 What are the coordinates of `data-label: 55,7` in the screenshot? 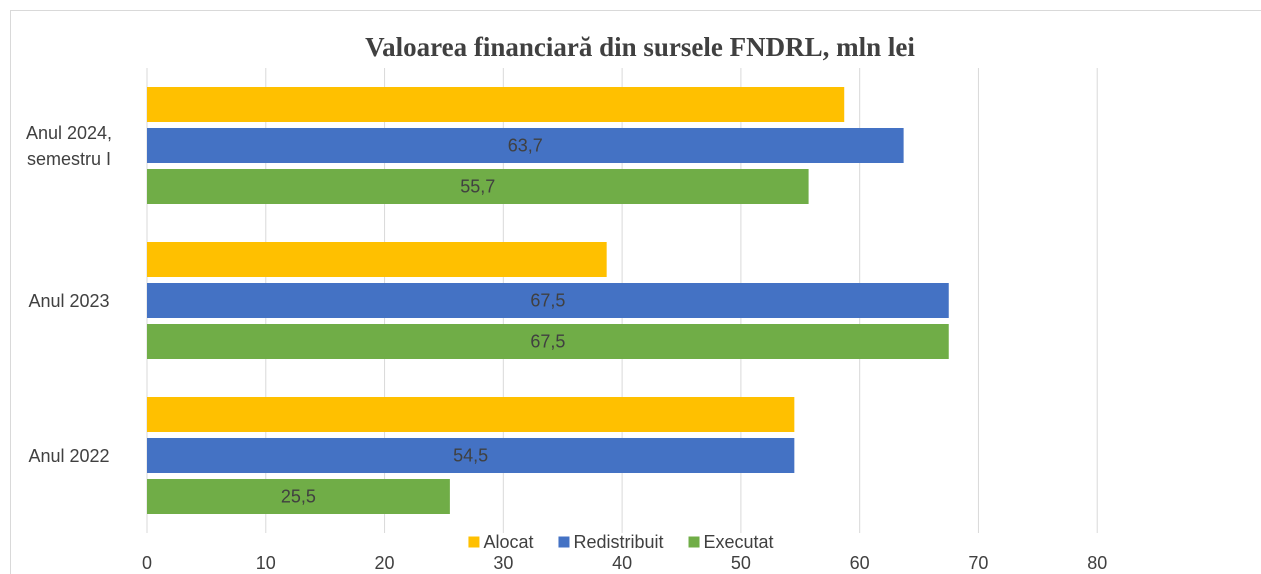 It's located at (477, 186).